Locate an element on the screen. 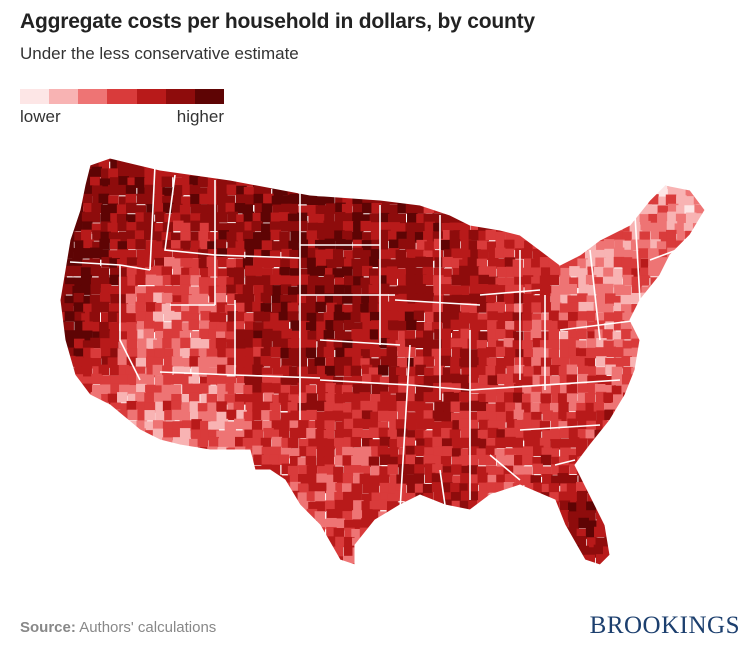  state-border-line is located at coordinates (360, 342).